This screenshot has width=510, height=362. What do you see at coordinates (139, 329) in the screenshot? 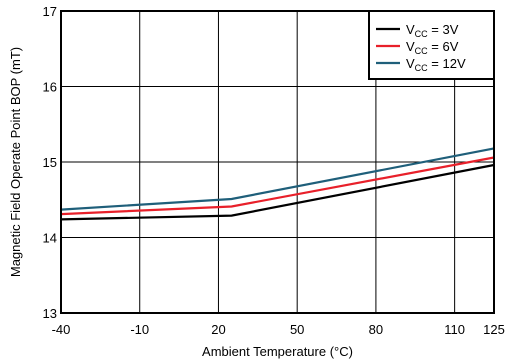
I see `x-tick-label: -10` at bounding box center [139, 329].